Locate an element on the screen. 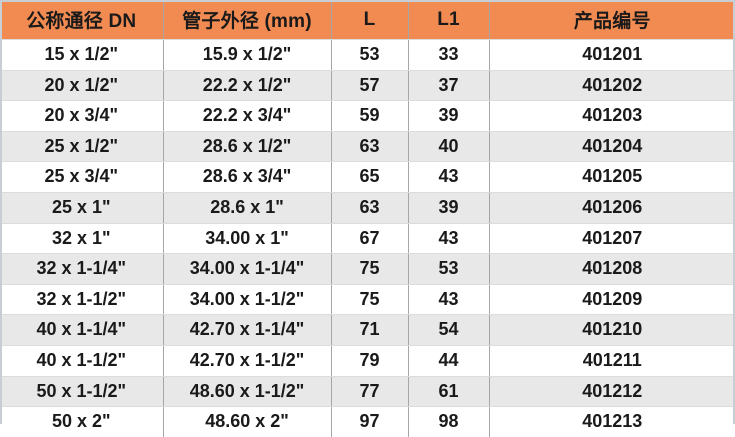  table-row: 32 x 1" 34.00 x 1" 67 43 401207 is located at coordinates (367, 239).